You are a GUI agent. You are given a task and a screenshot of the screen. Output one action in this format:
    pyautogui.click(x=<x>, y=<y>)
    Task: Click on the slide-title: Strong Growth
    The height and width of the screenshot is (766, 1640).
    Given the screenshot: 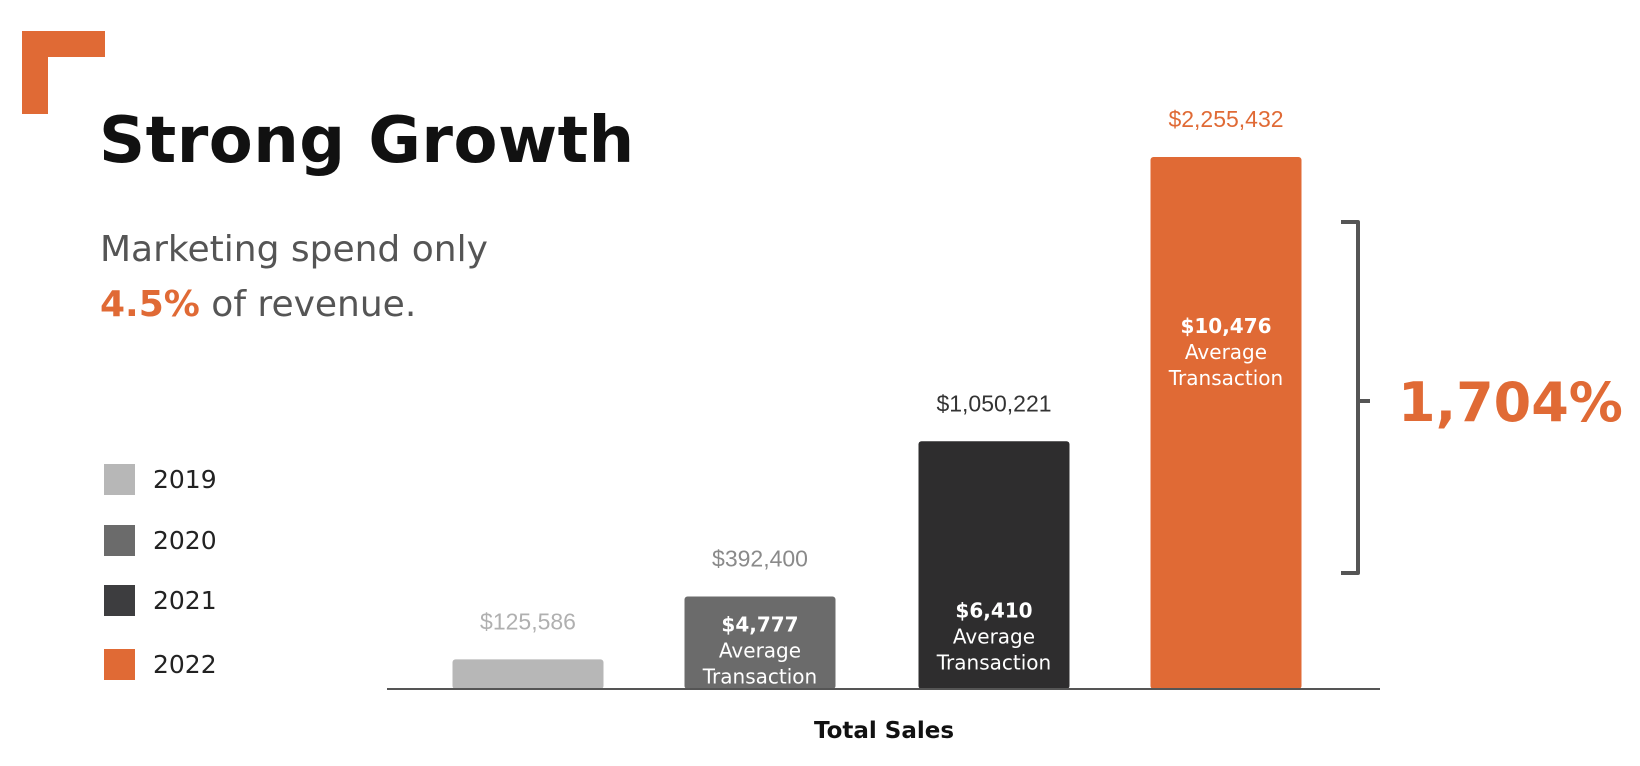 What is the action you would take?
    pyautogui.click(x=367, y=141)
    